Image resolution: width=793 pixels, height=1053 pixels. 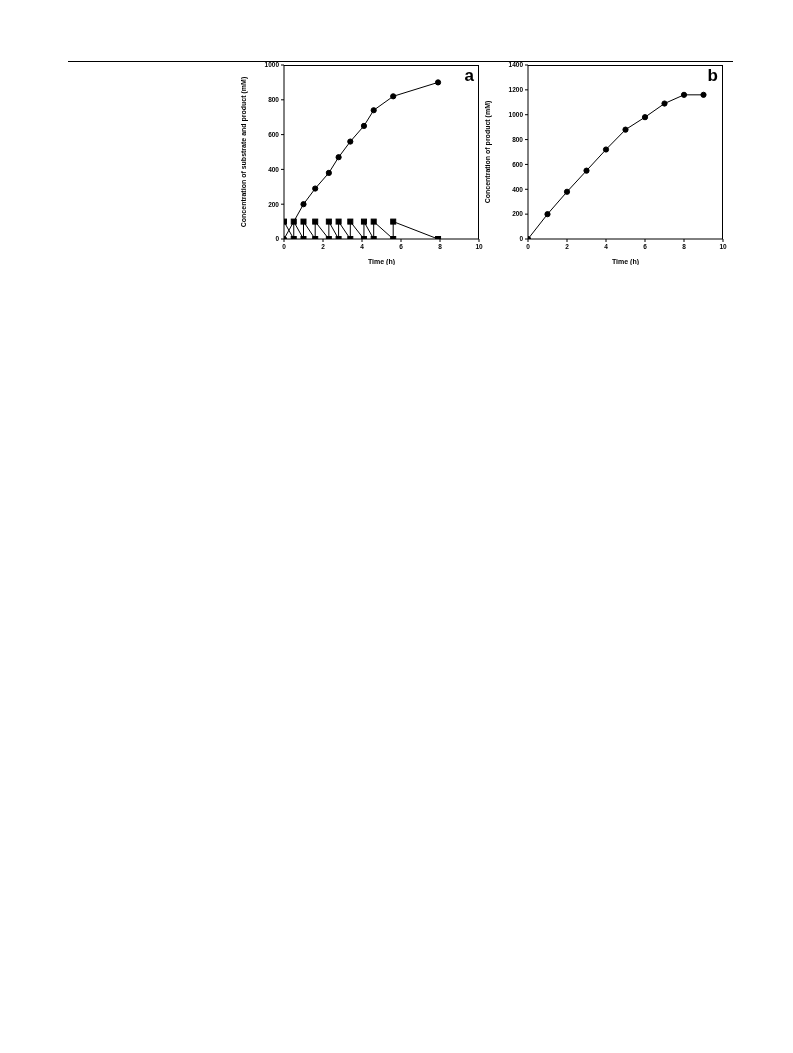 What do you see at coordinates (469, 75) in the screenshot?
I see `annotation: a` at bounding box center [469, 75].